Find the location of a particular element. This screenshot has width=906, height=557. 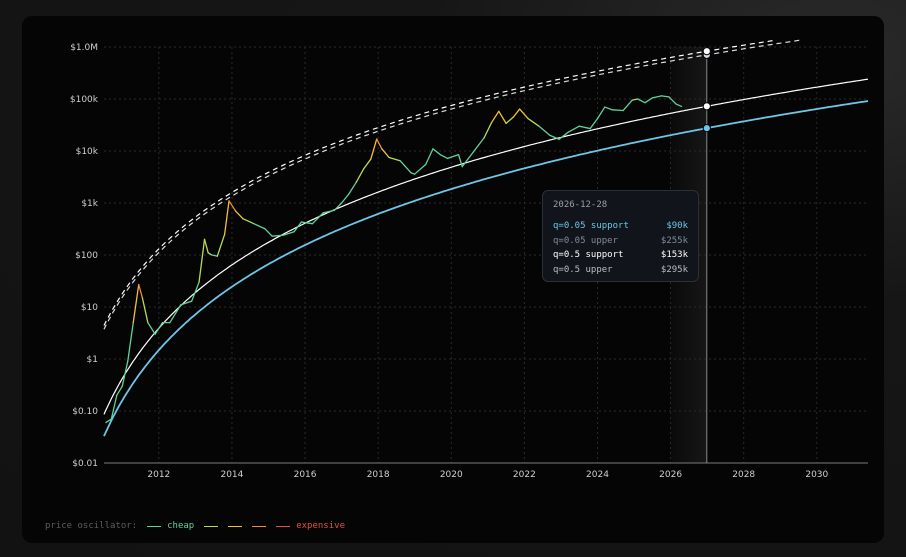

y-tick-label: $1.0M is located at coordinates (84, 48).